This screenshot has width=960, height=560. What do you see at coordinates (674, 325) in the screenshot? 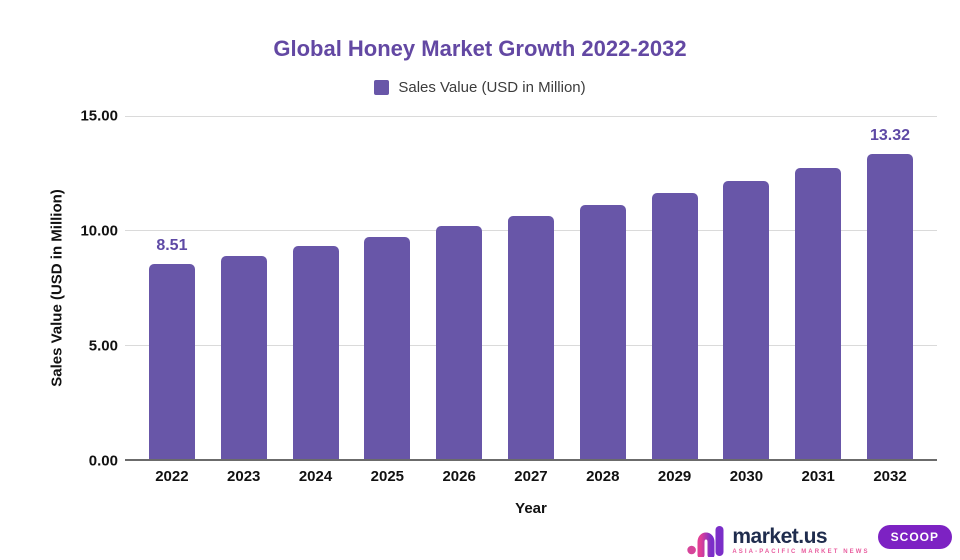
I see `bar-2029` at bounding box center [674, 325].